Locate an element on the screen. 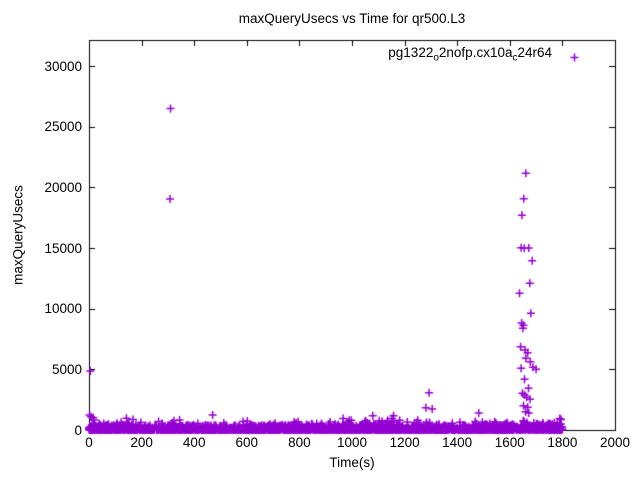 This screenshot has height=480, width=640. x-tick-label: 2000 is located at coordinates (615, 442).